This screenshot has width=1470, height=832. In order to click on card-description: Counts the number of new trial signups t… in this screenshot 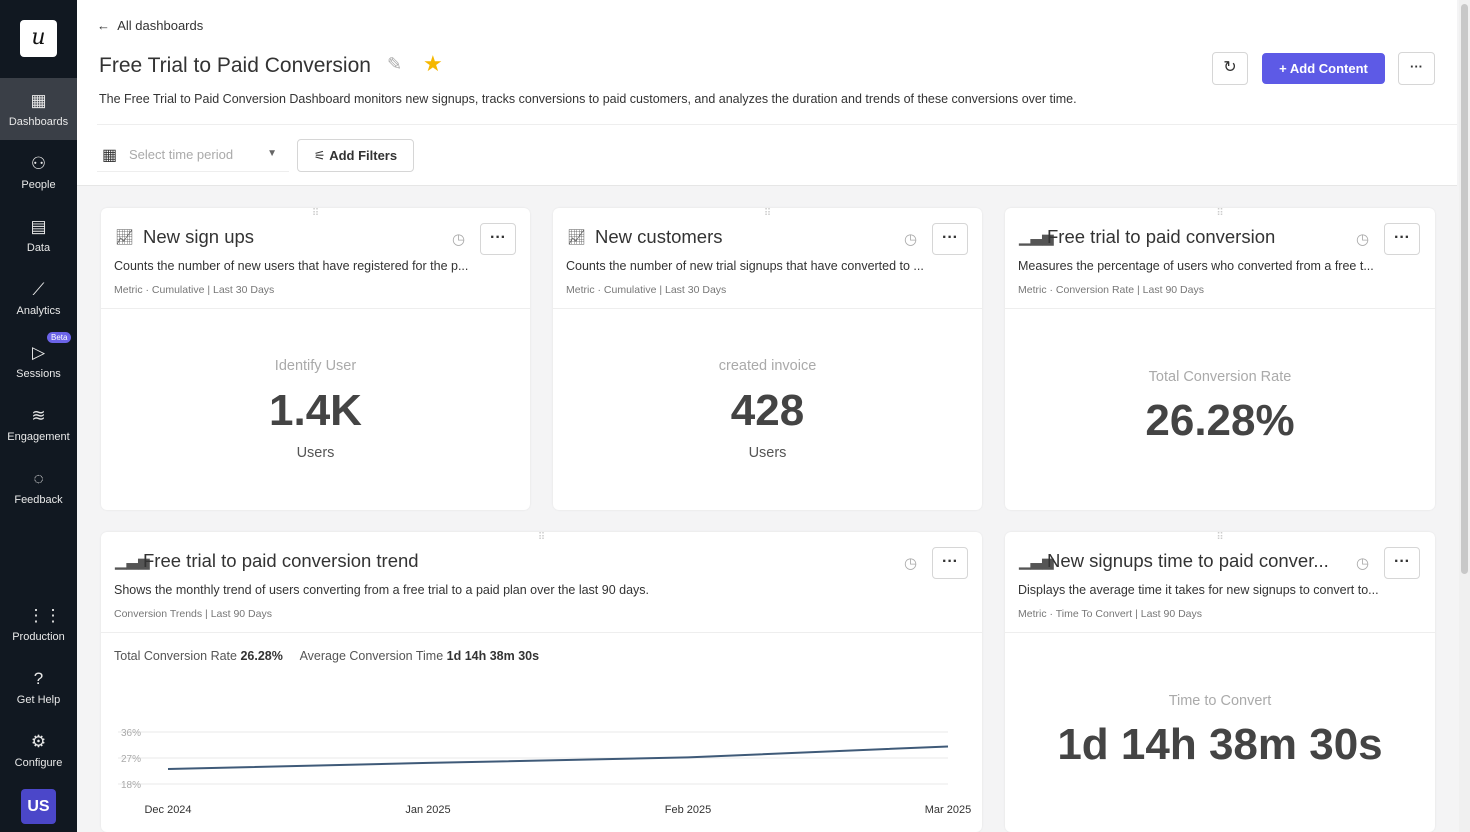, I will do `click(745, 266)`.